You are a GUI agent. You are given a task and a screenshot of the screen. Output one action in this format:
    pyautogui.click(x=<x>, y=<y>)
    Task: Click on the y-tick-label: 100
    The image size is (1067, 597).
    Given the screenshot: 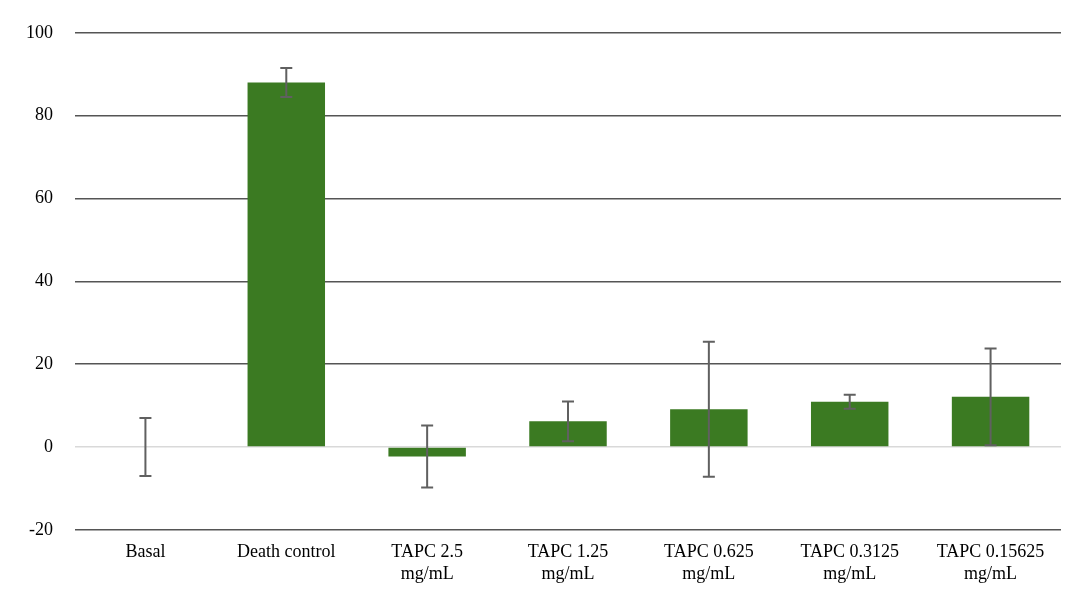 What is the action you would take?
    pyautogui.click(x=39, y=31)
    